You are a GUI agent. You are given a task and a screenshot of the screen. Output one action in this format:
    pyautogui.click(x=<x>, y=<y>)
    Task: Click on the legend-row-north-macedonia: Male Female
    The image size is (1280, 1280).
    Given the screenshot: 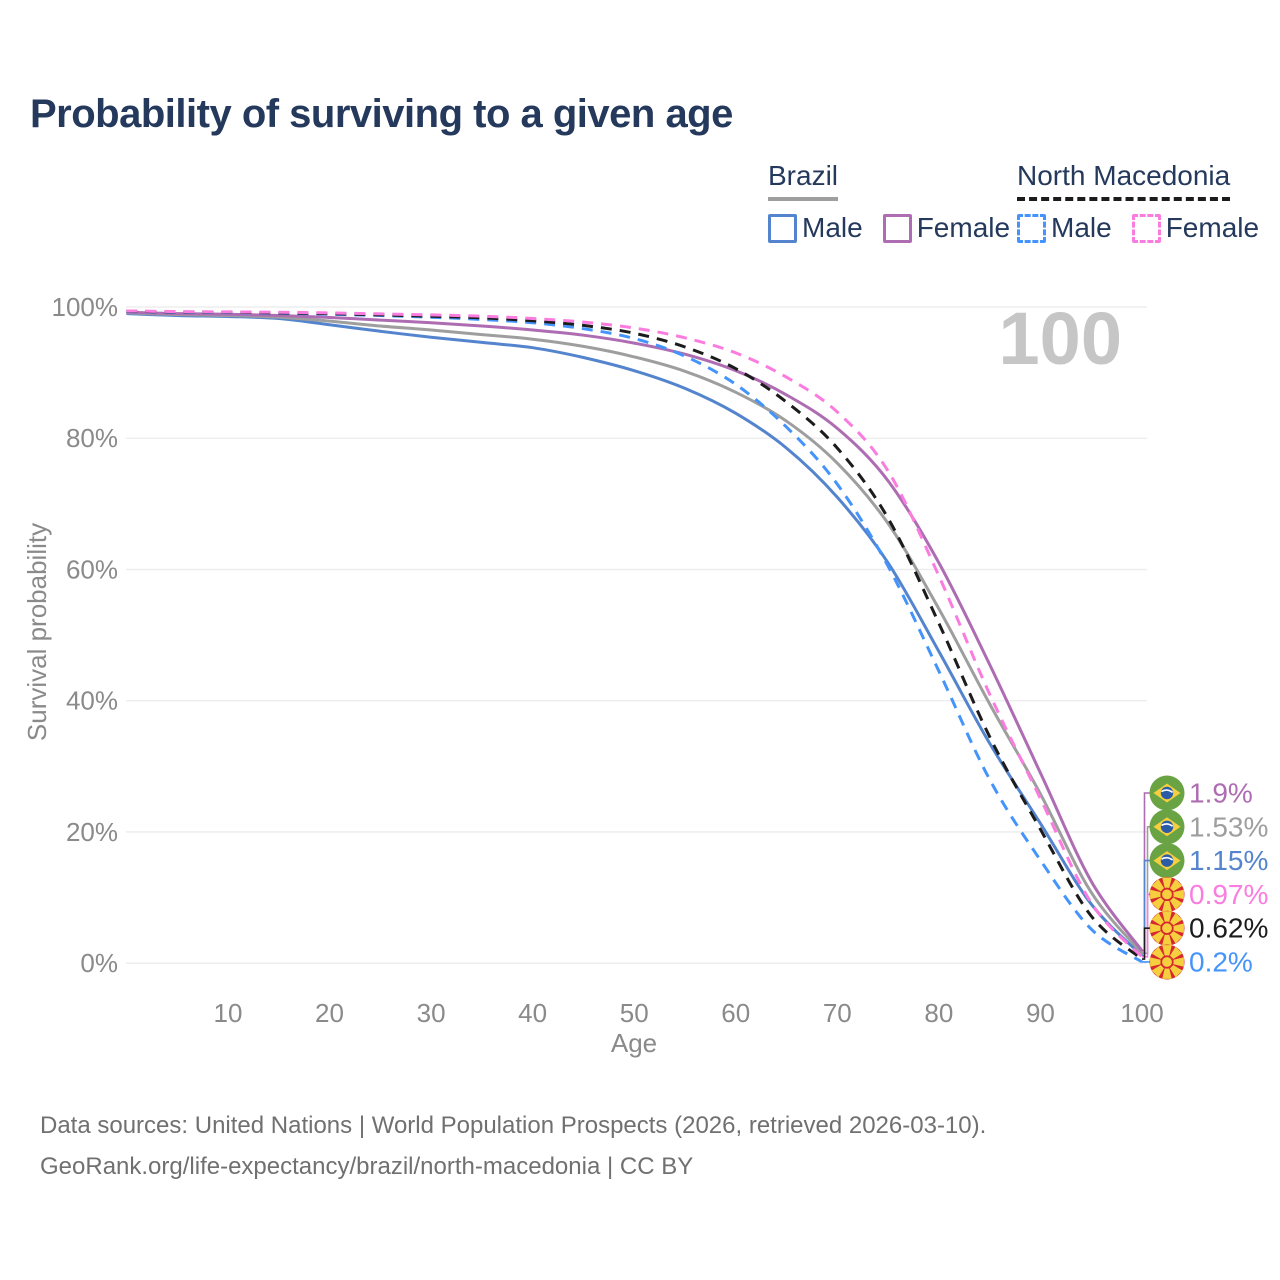 What is the action you would take?
    pyautogui.click(x=1138, y=228)
    